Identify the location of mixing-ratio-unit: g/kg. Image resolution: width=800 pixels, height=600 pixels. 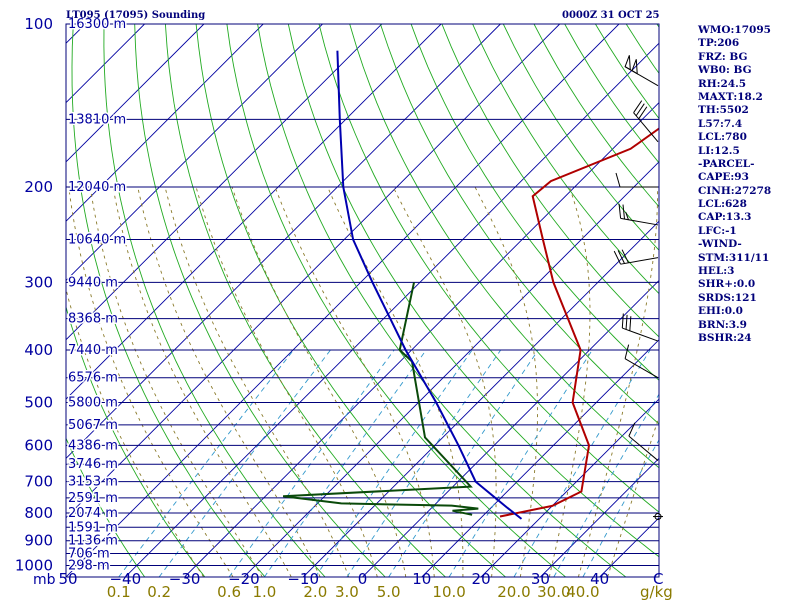
(656, 591).